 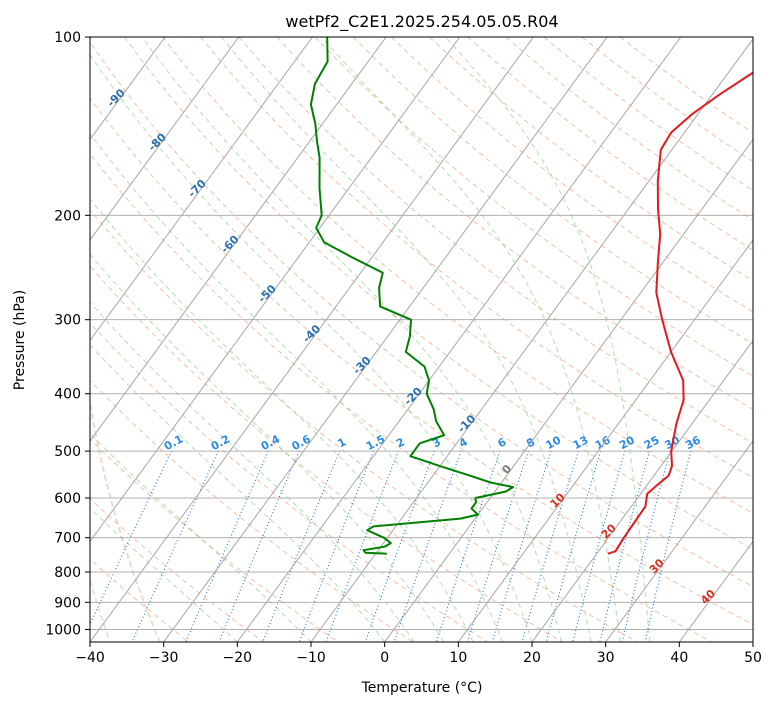 I want to click on mixing-ratio-label: 4, so click(x=463, y=442).